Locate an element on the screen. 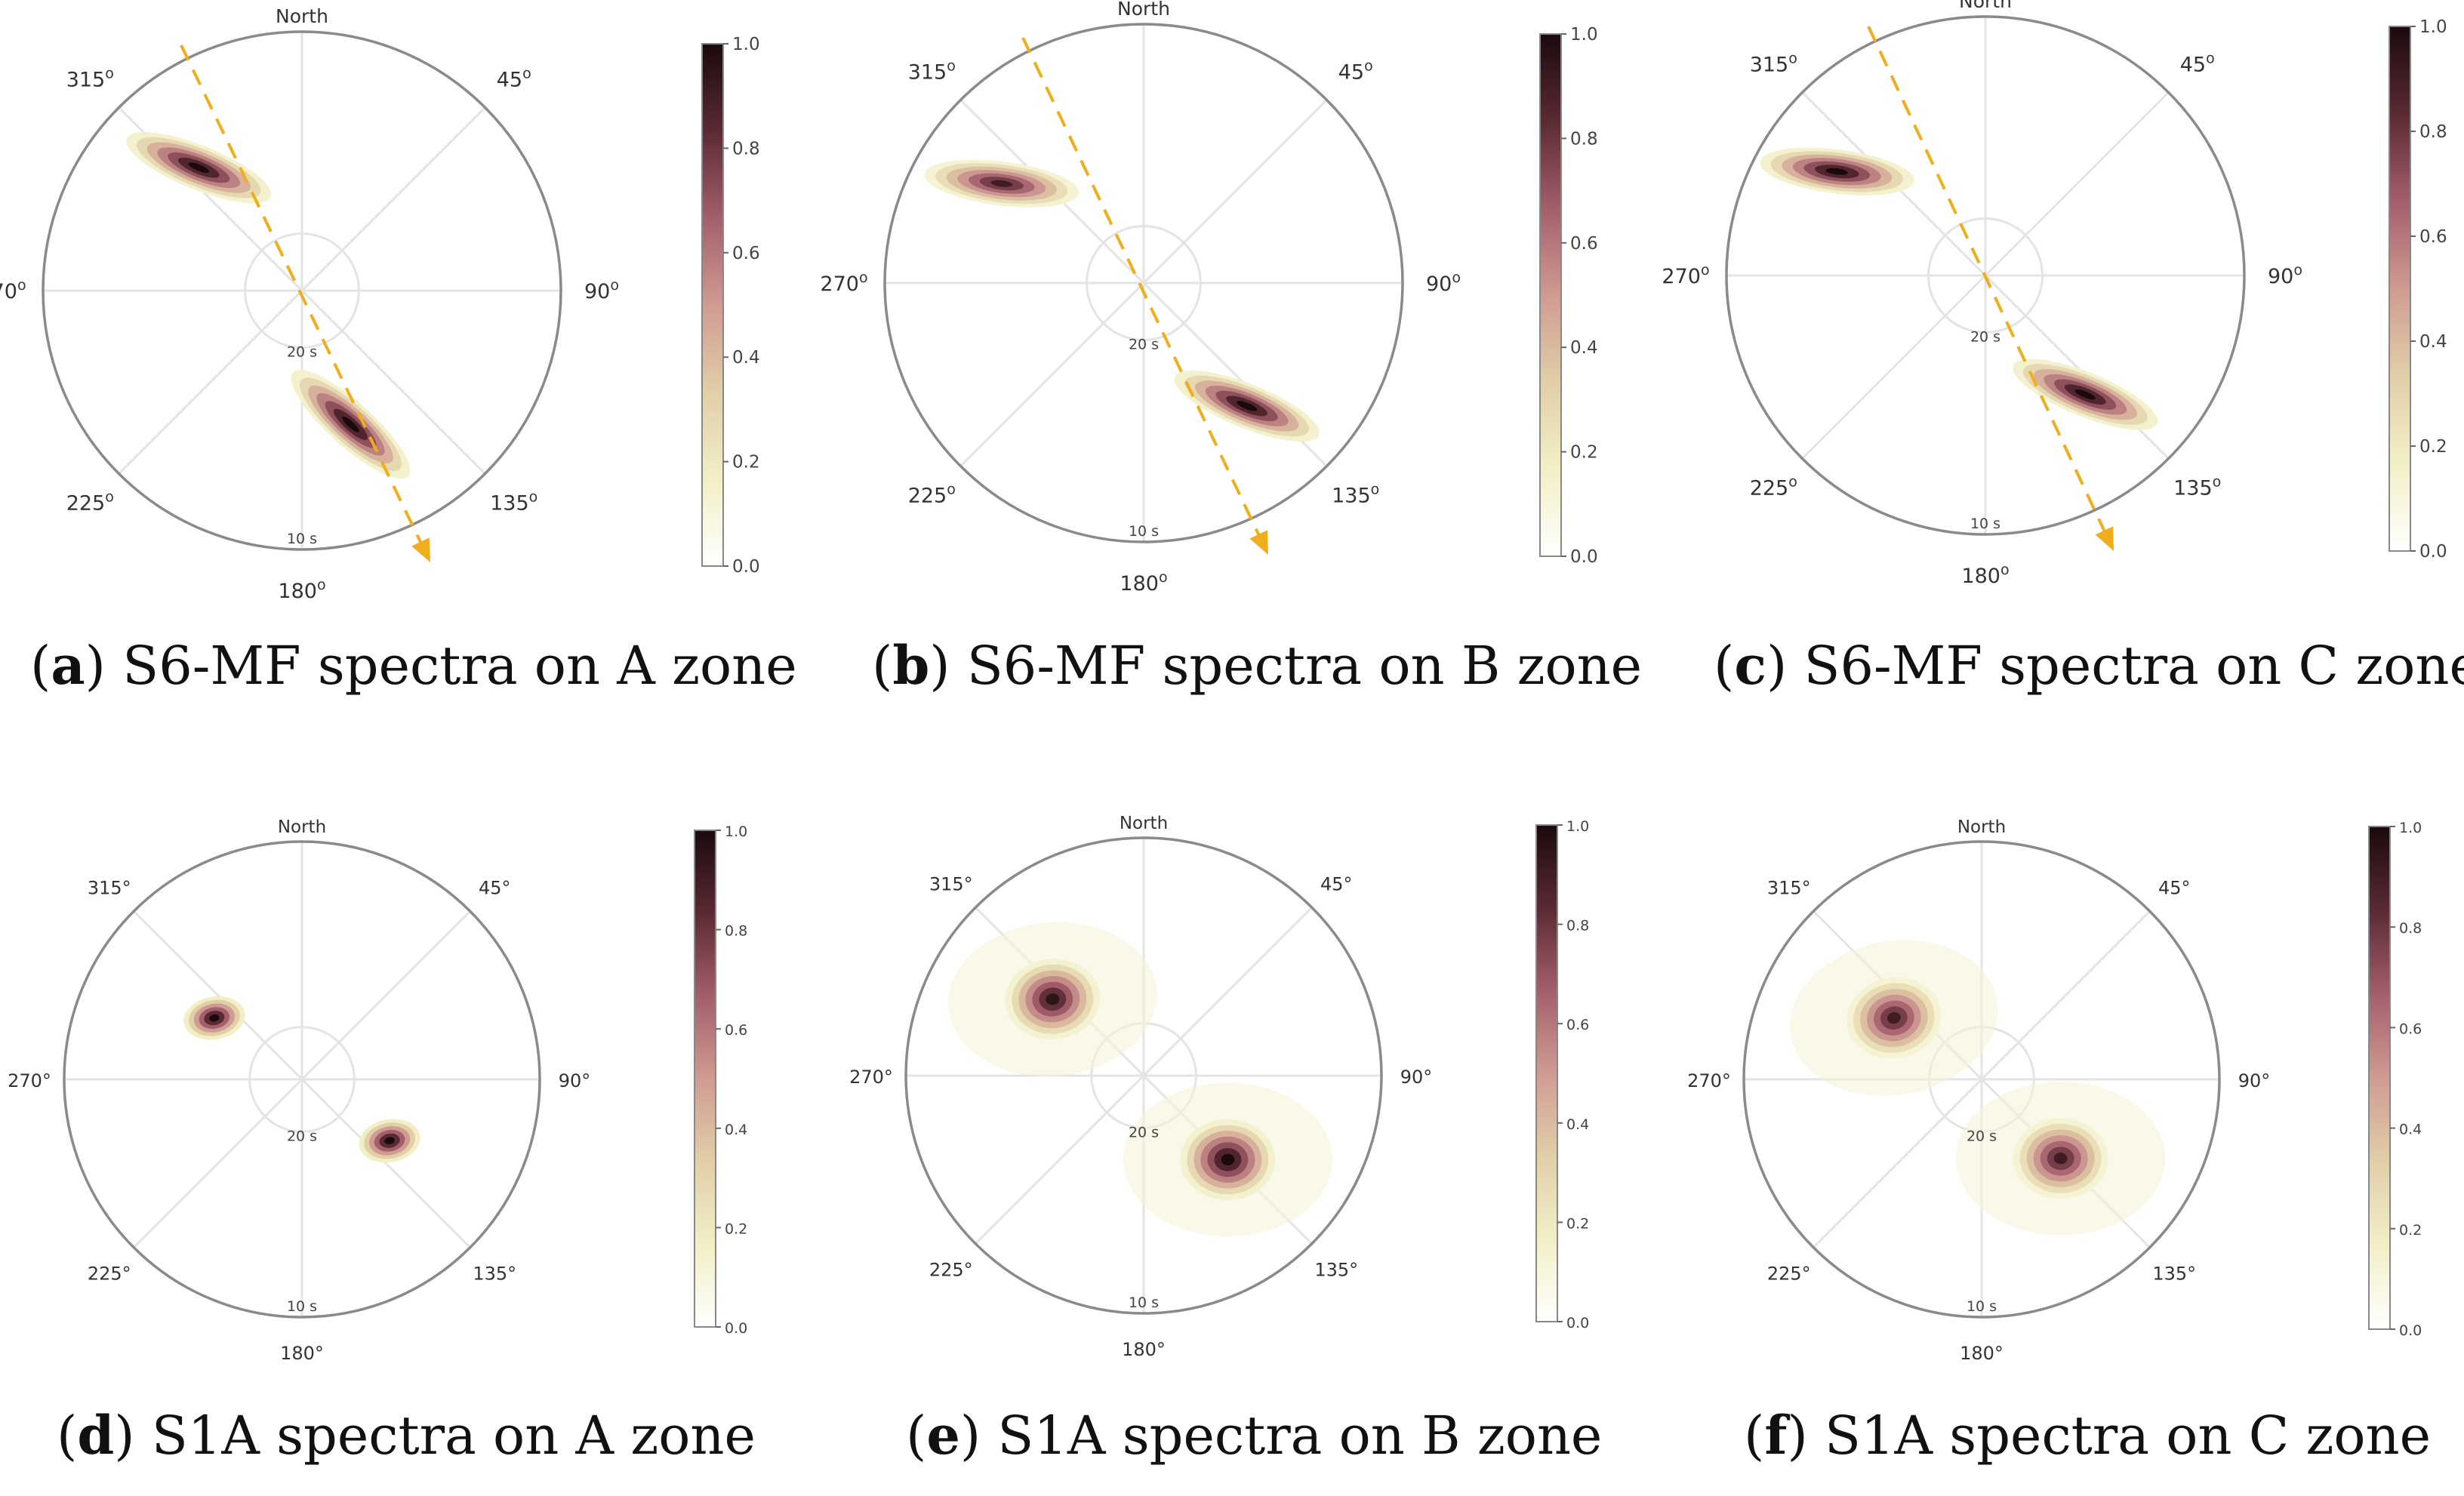 The image size is (2464, 1496). caption-c: (c) S6-MF spectra on C zone is located at coordinates (2089, 665).